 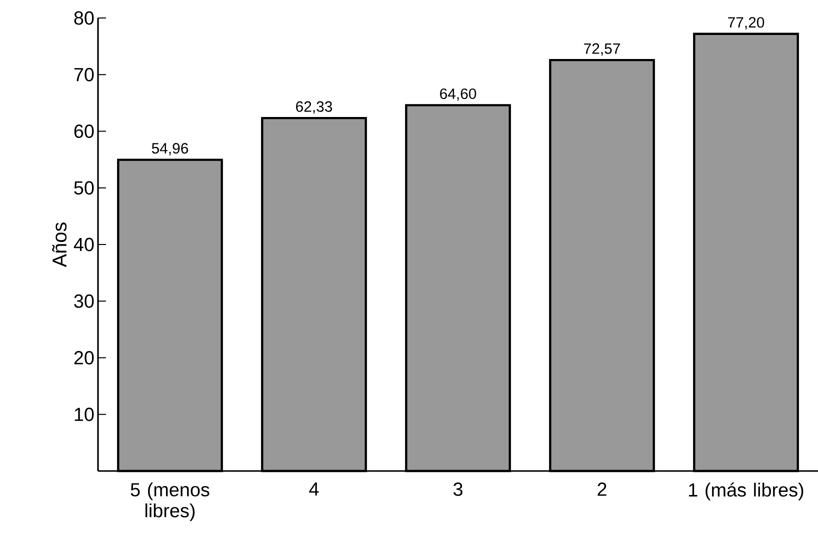 I want to click on y-axis-title: Años, so click(x=59, y=245).